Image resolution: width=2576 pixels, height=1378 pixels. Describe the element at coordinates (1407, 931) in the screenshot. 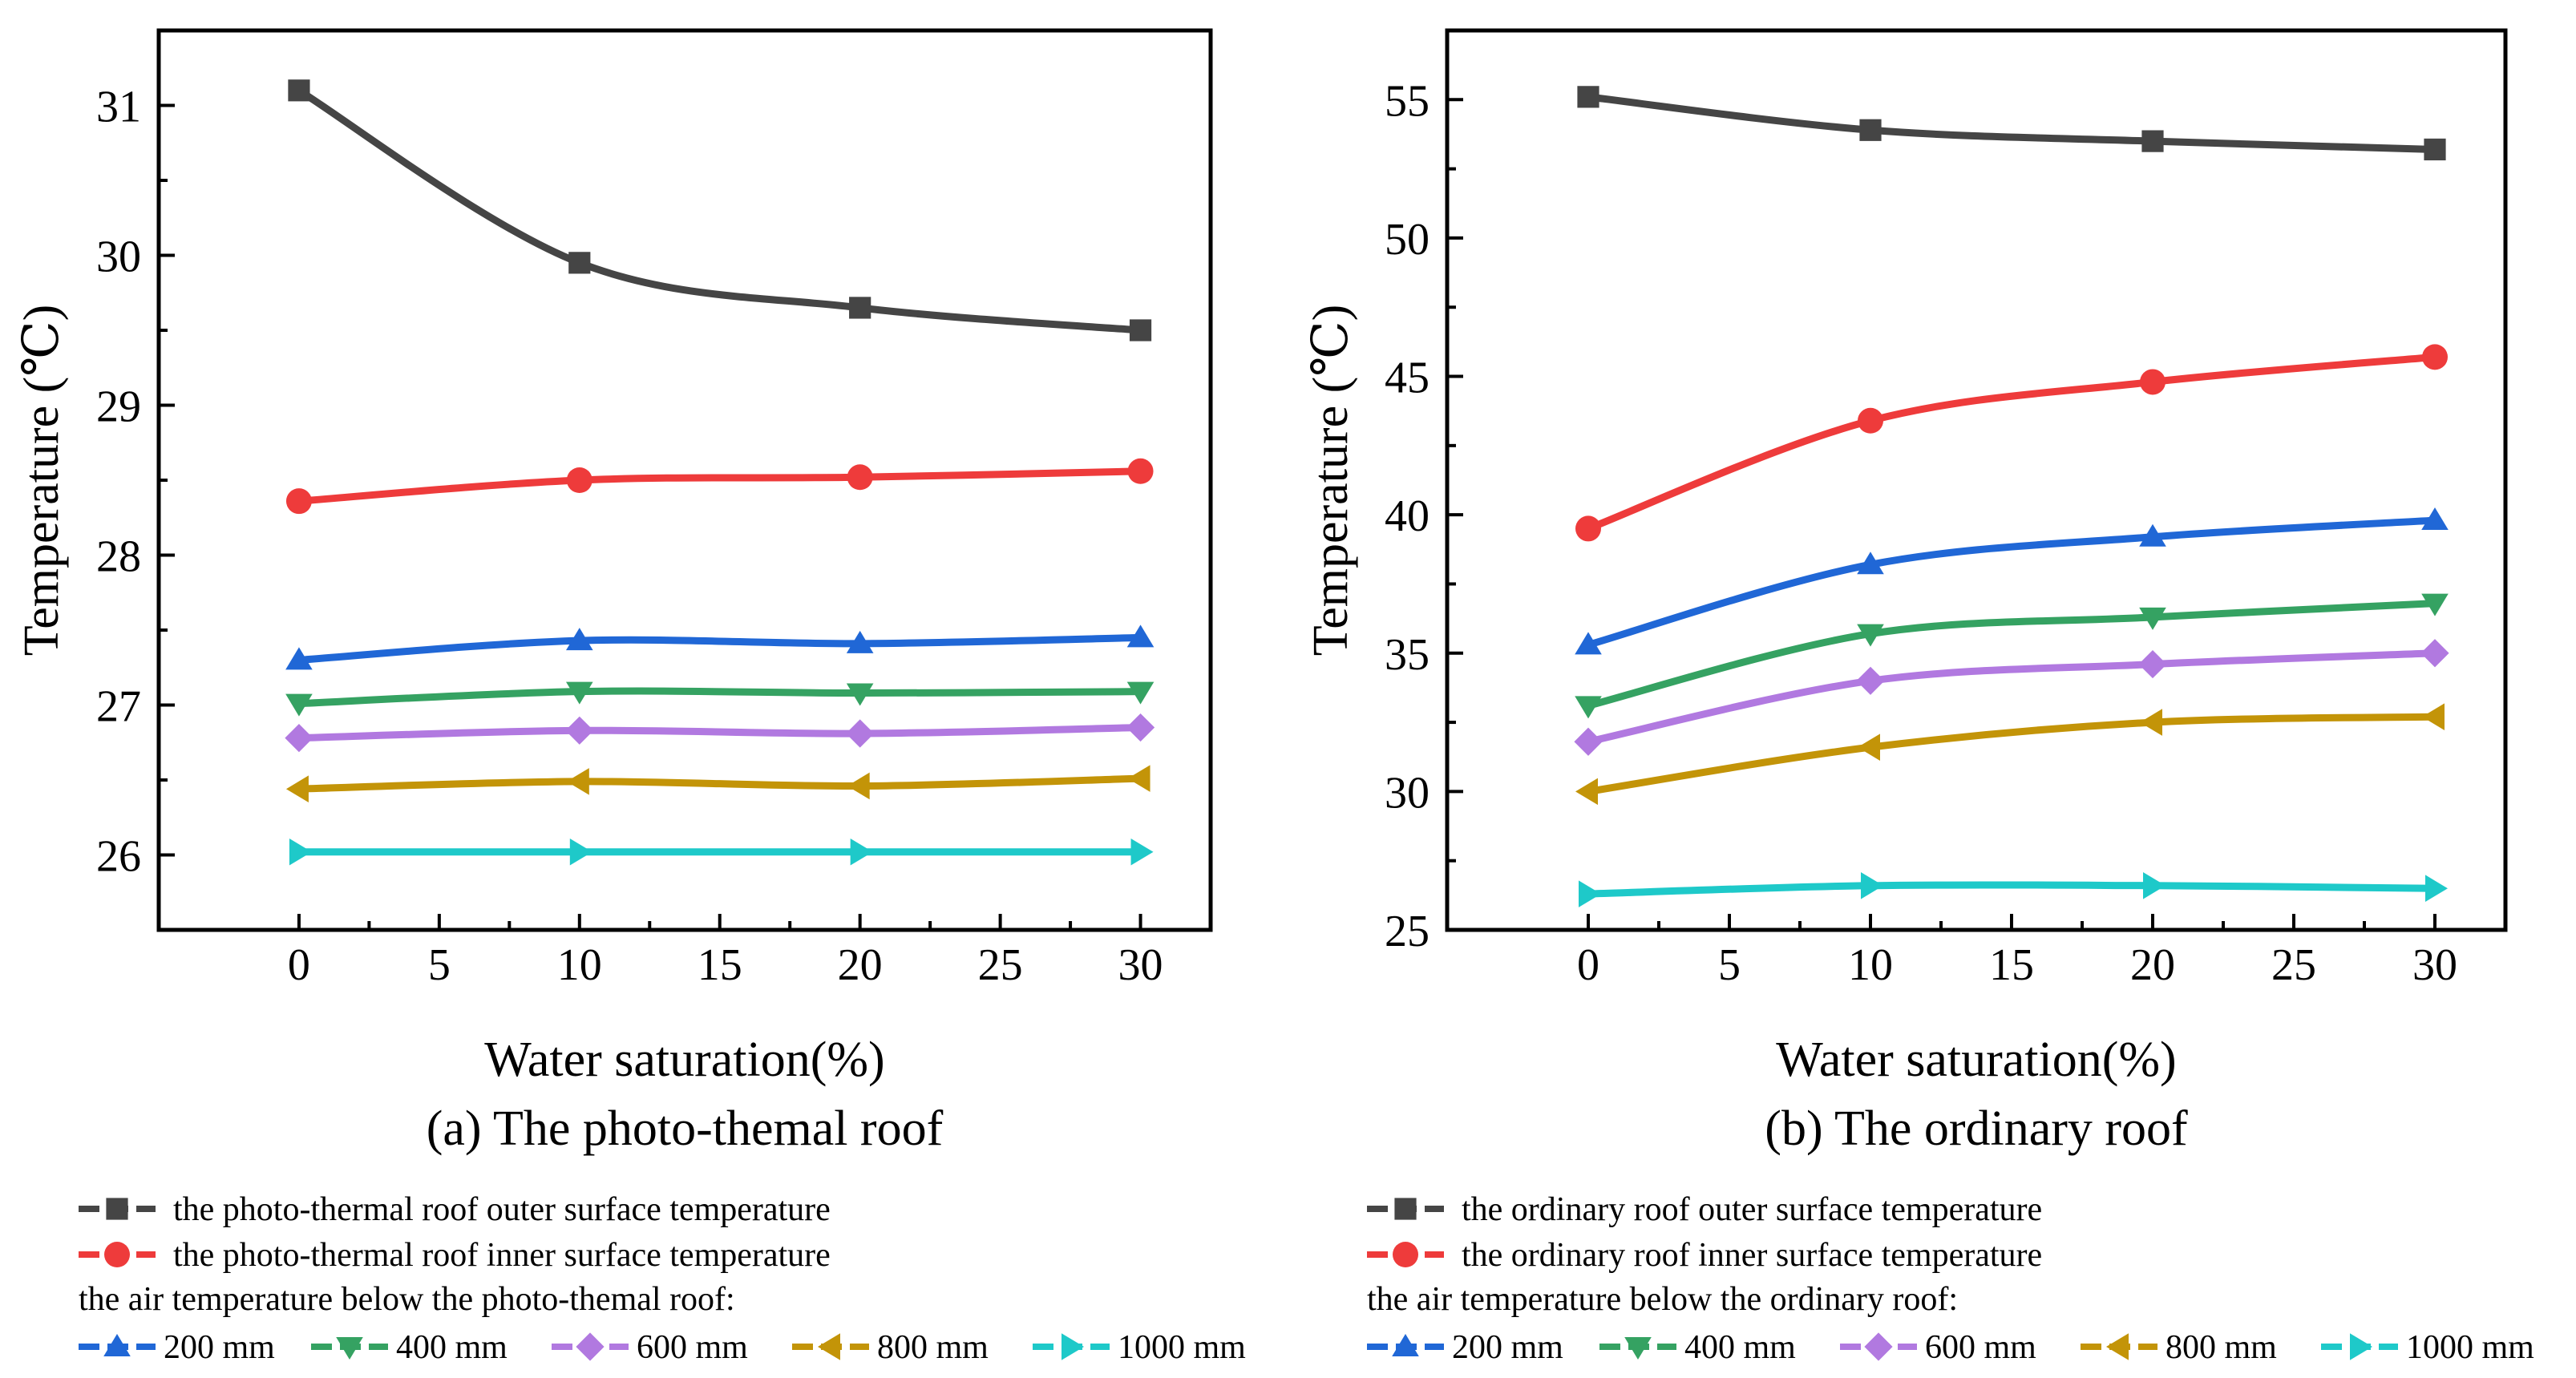

I see `y-tick-label: 25` at that location.